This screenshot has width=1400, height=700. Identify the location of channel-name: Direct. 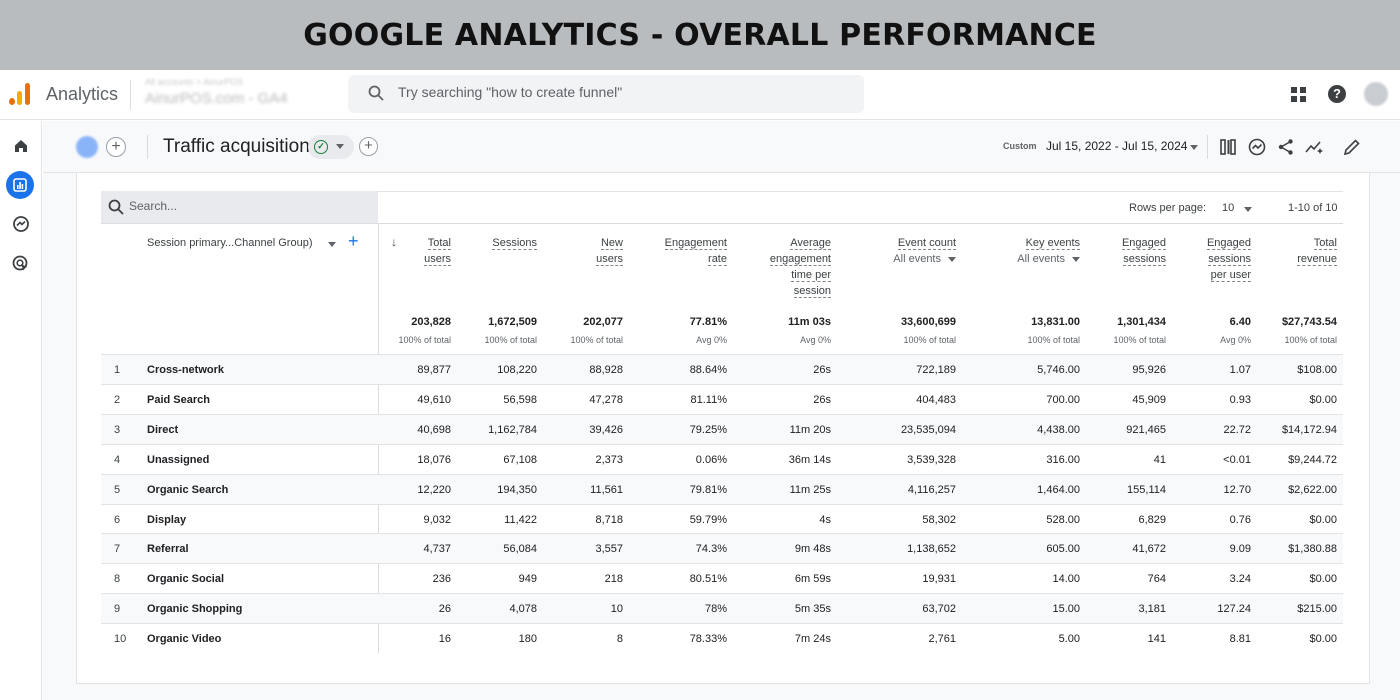
(163, 429).